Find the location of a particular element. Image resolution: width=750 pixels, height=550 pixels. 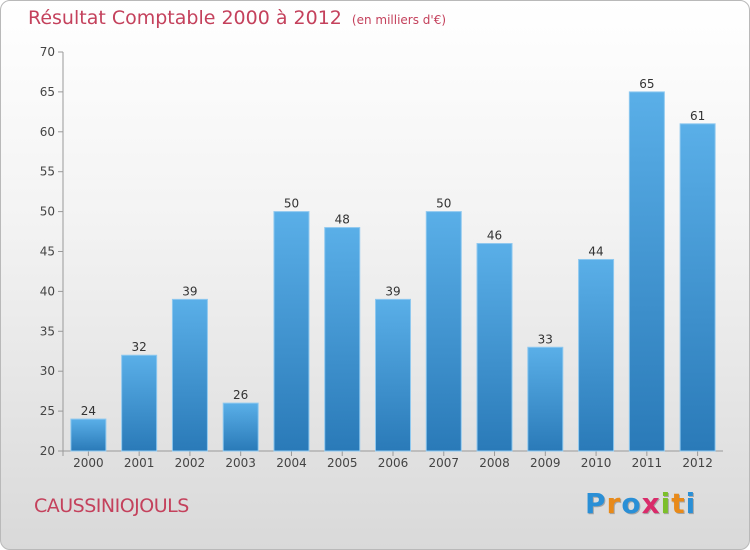

y-tick-label: 50 is located at coordinates (47, 212).